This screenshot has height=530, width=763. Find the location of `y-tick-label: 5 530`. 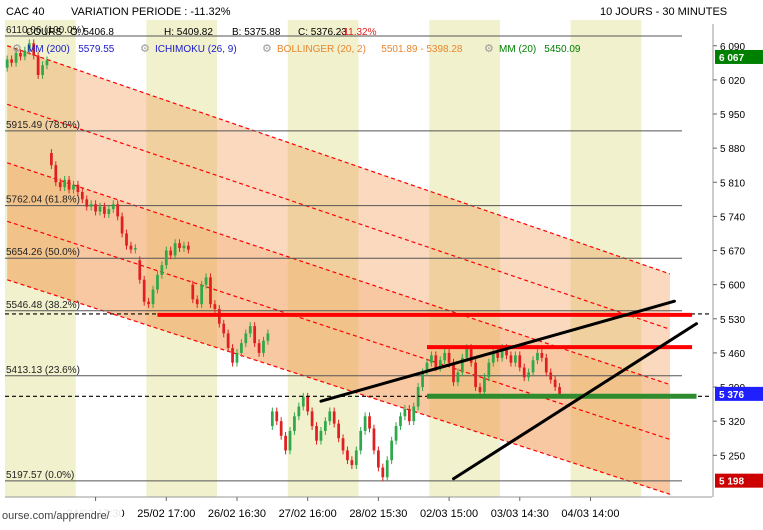

y-tick-label: 5 530 is located at coordinates (732, 320).